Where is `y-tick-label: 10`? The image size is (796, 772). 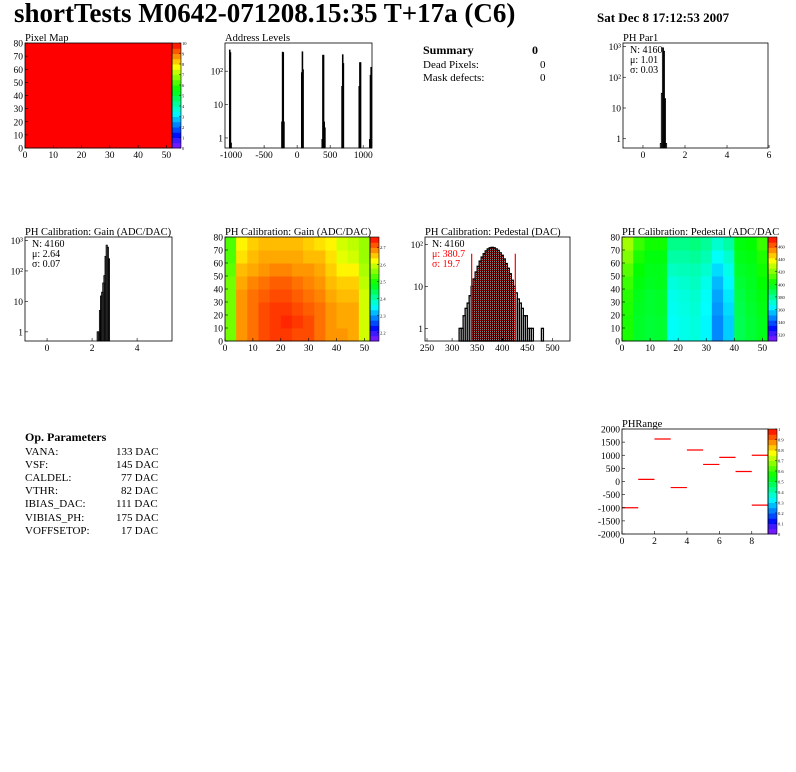 y-tick-label: 10 is located at coordinates (219, 106).